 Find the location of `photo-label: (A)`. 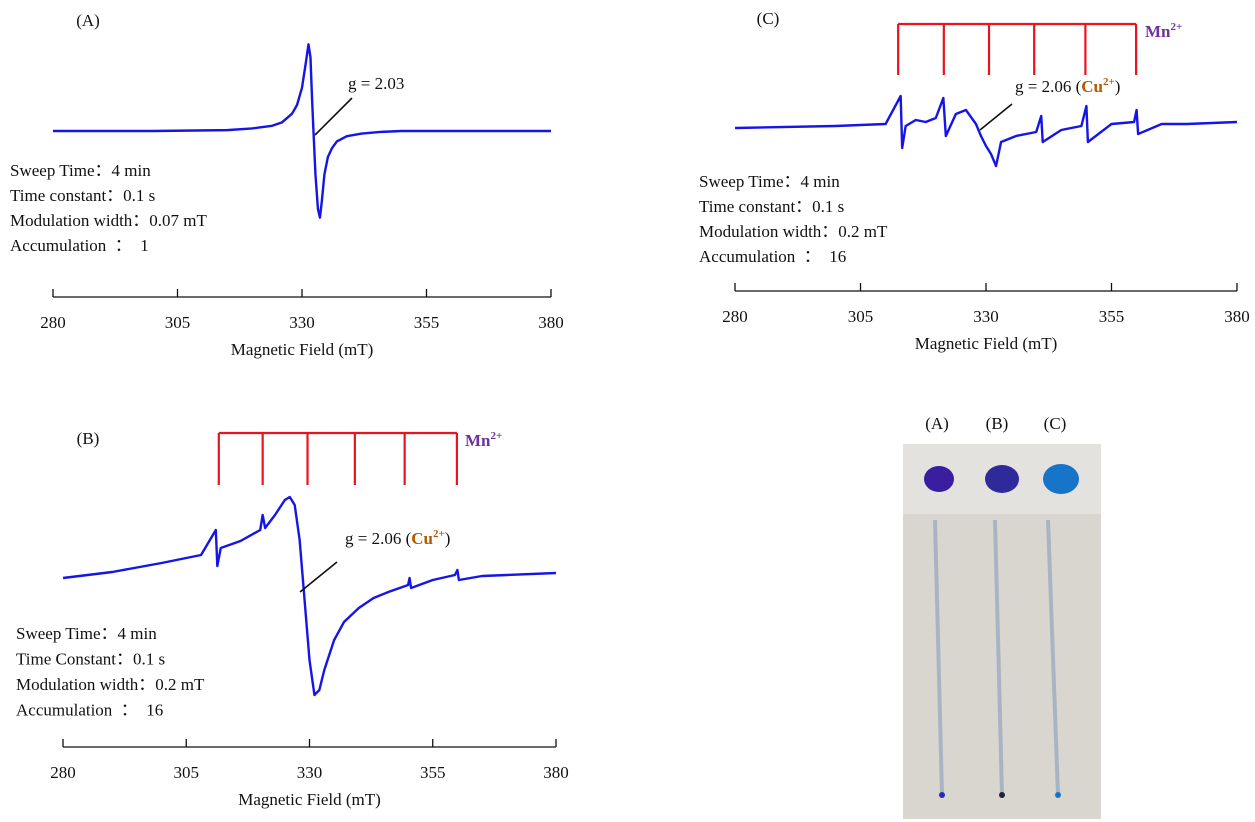

photo-label: (A) is located at coordinates (937, 423).